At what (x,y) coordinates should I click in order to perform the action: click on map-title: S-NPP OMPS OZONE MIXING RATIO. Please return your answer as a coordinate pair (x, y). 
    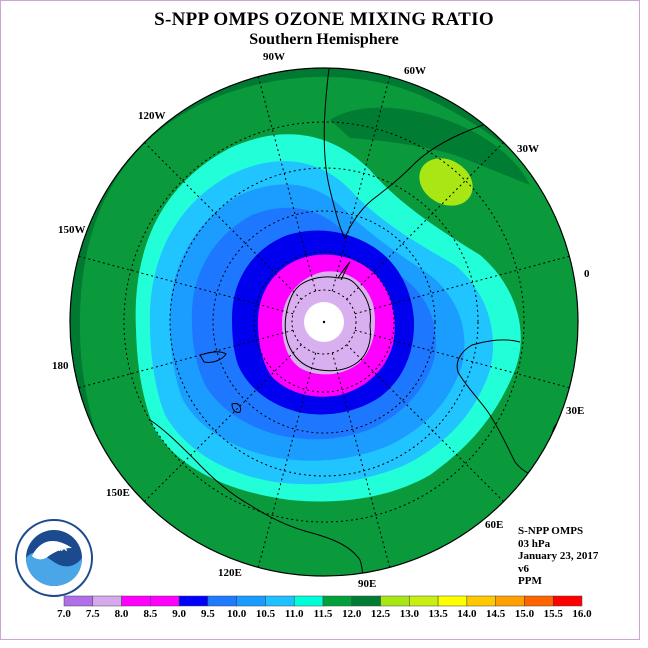
    Looking at the image, I should click on (324, 19).